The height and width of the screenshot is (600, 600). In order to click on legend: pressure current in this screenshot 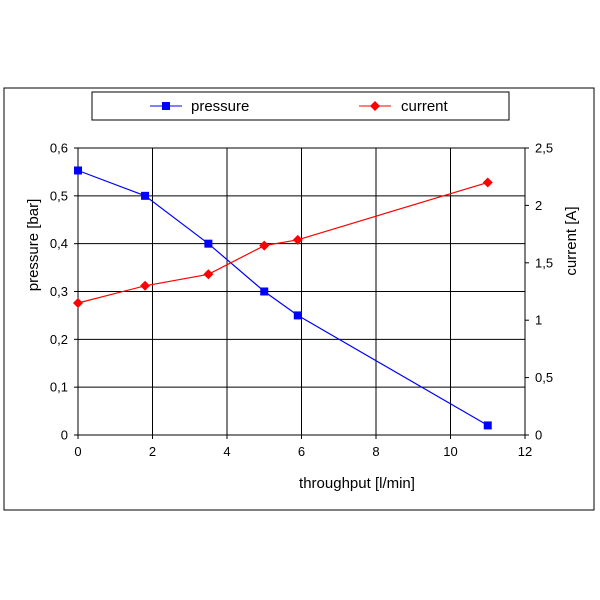, I will do `click(300, 106)`.